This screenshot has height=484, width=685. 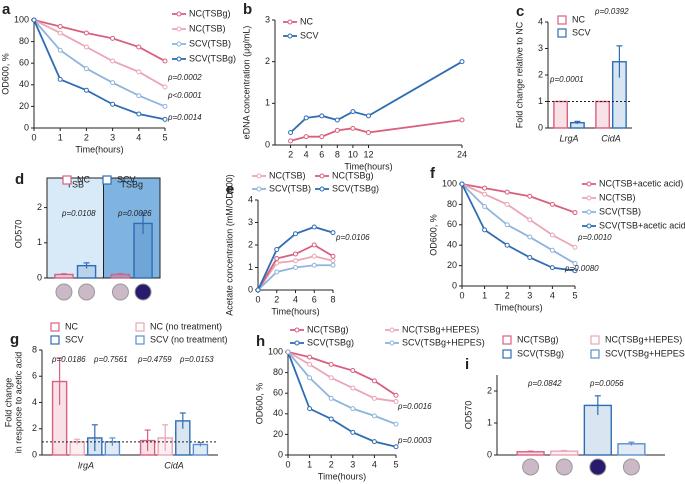 What do you see at coordinates (368, 154) in the screenshot?
I see `x-tick-label: 12` at bounding box center [368, 154].